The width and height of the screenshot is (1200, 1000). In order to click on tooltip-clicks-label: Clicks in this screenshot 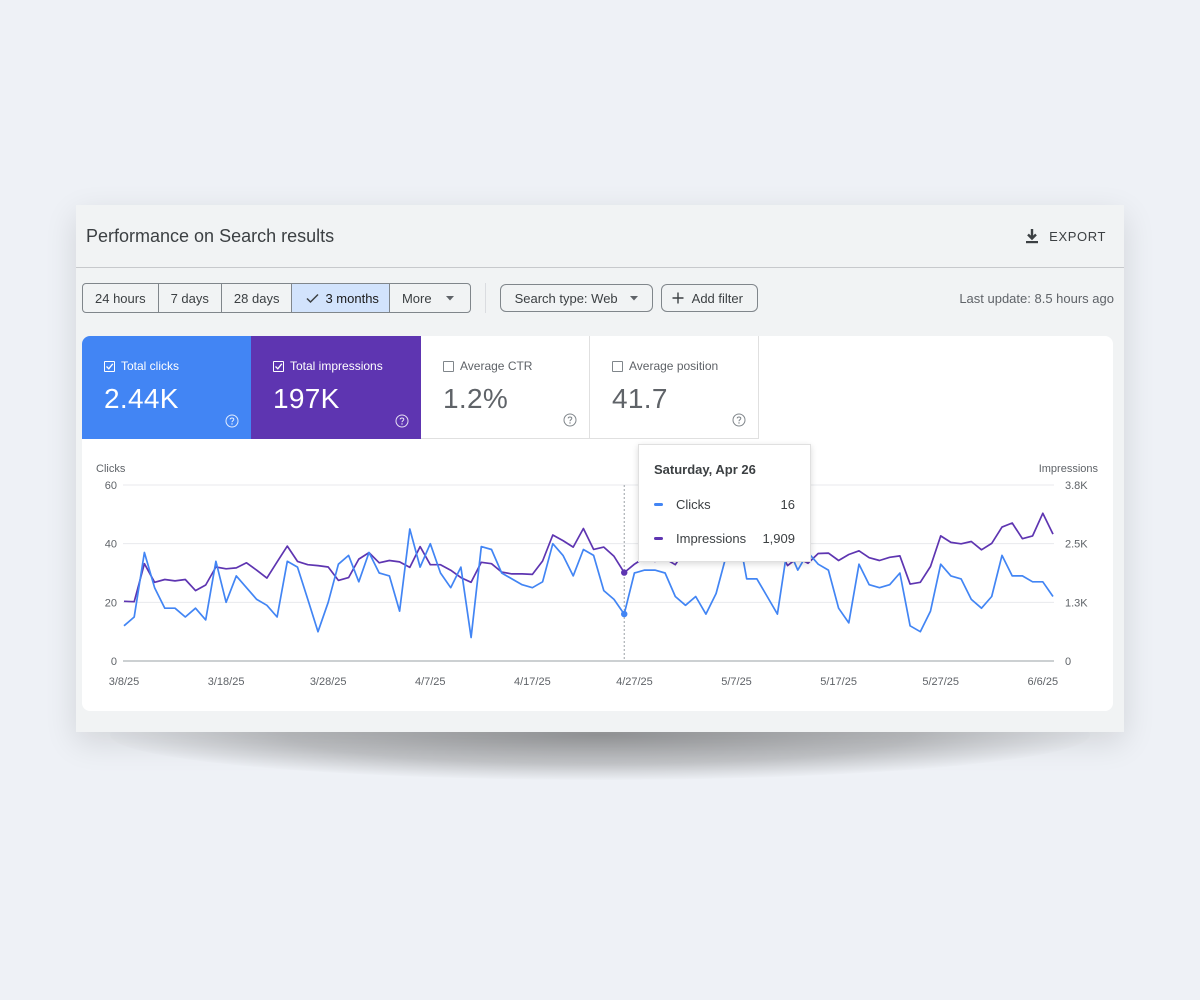, I will do `click(693, 504)`.